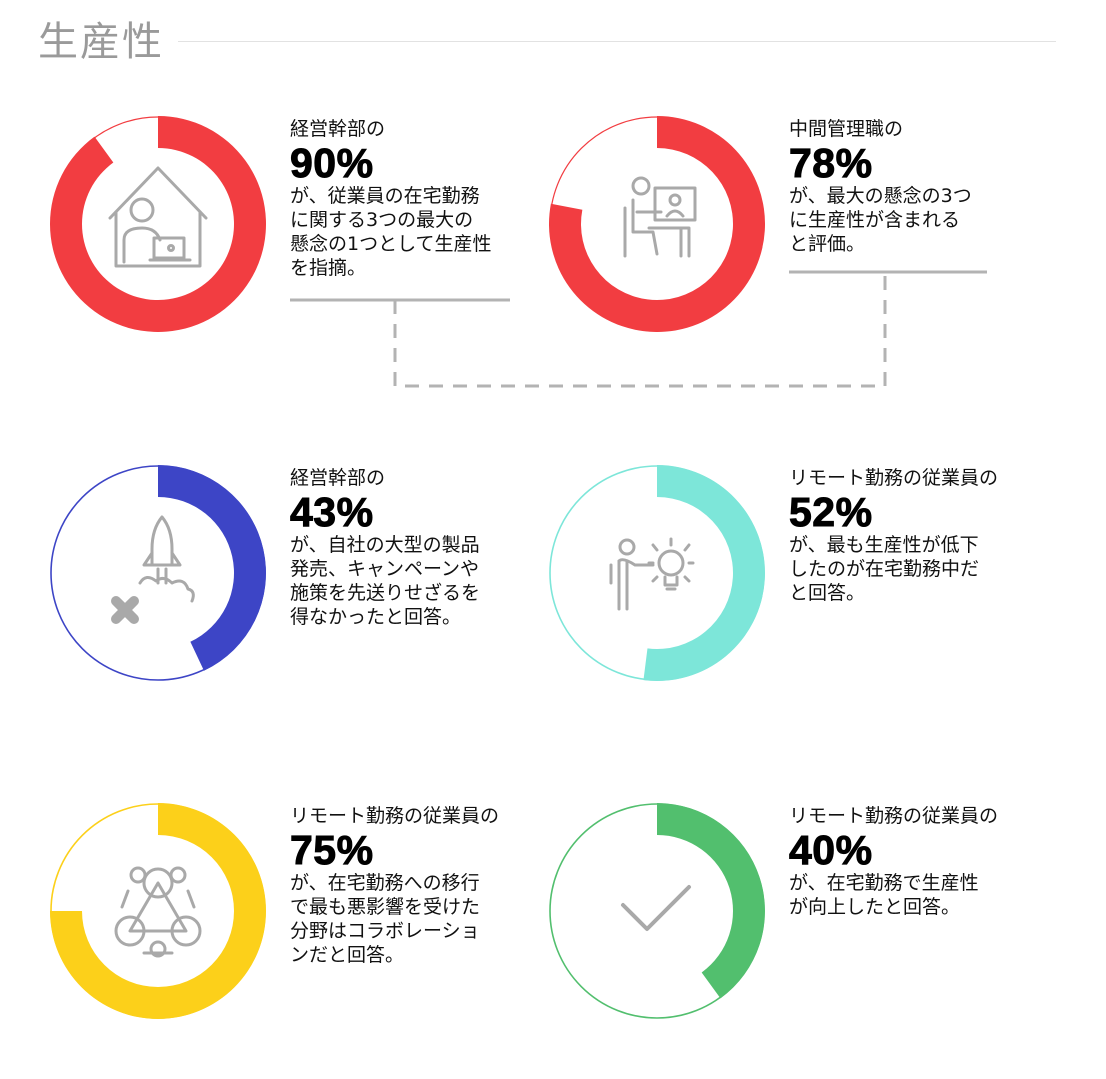 The image size is (1106, 1079). I want to click on dashed-link, so click(640, 330).